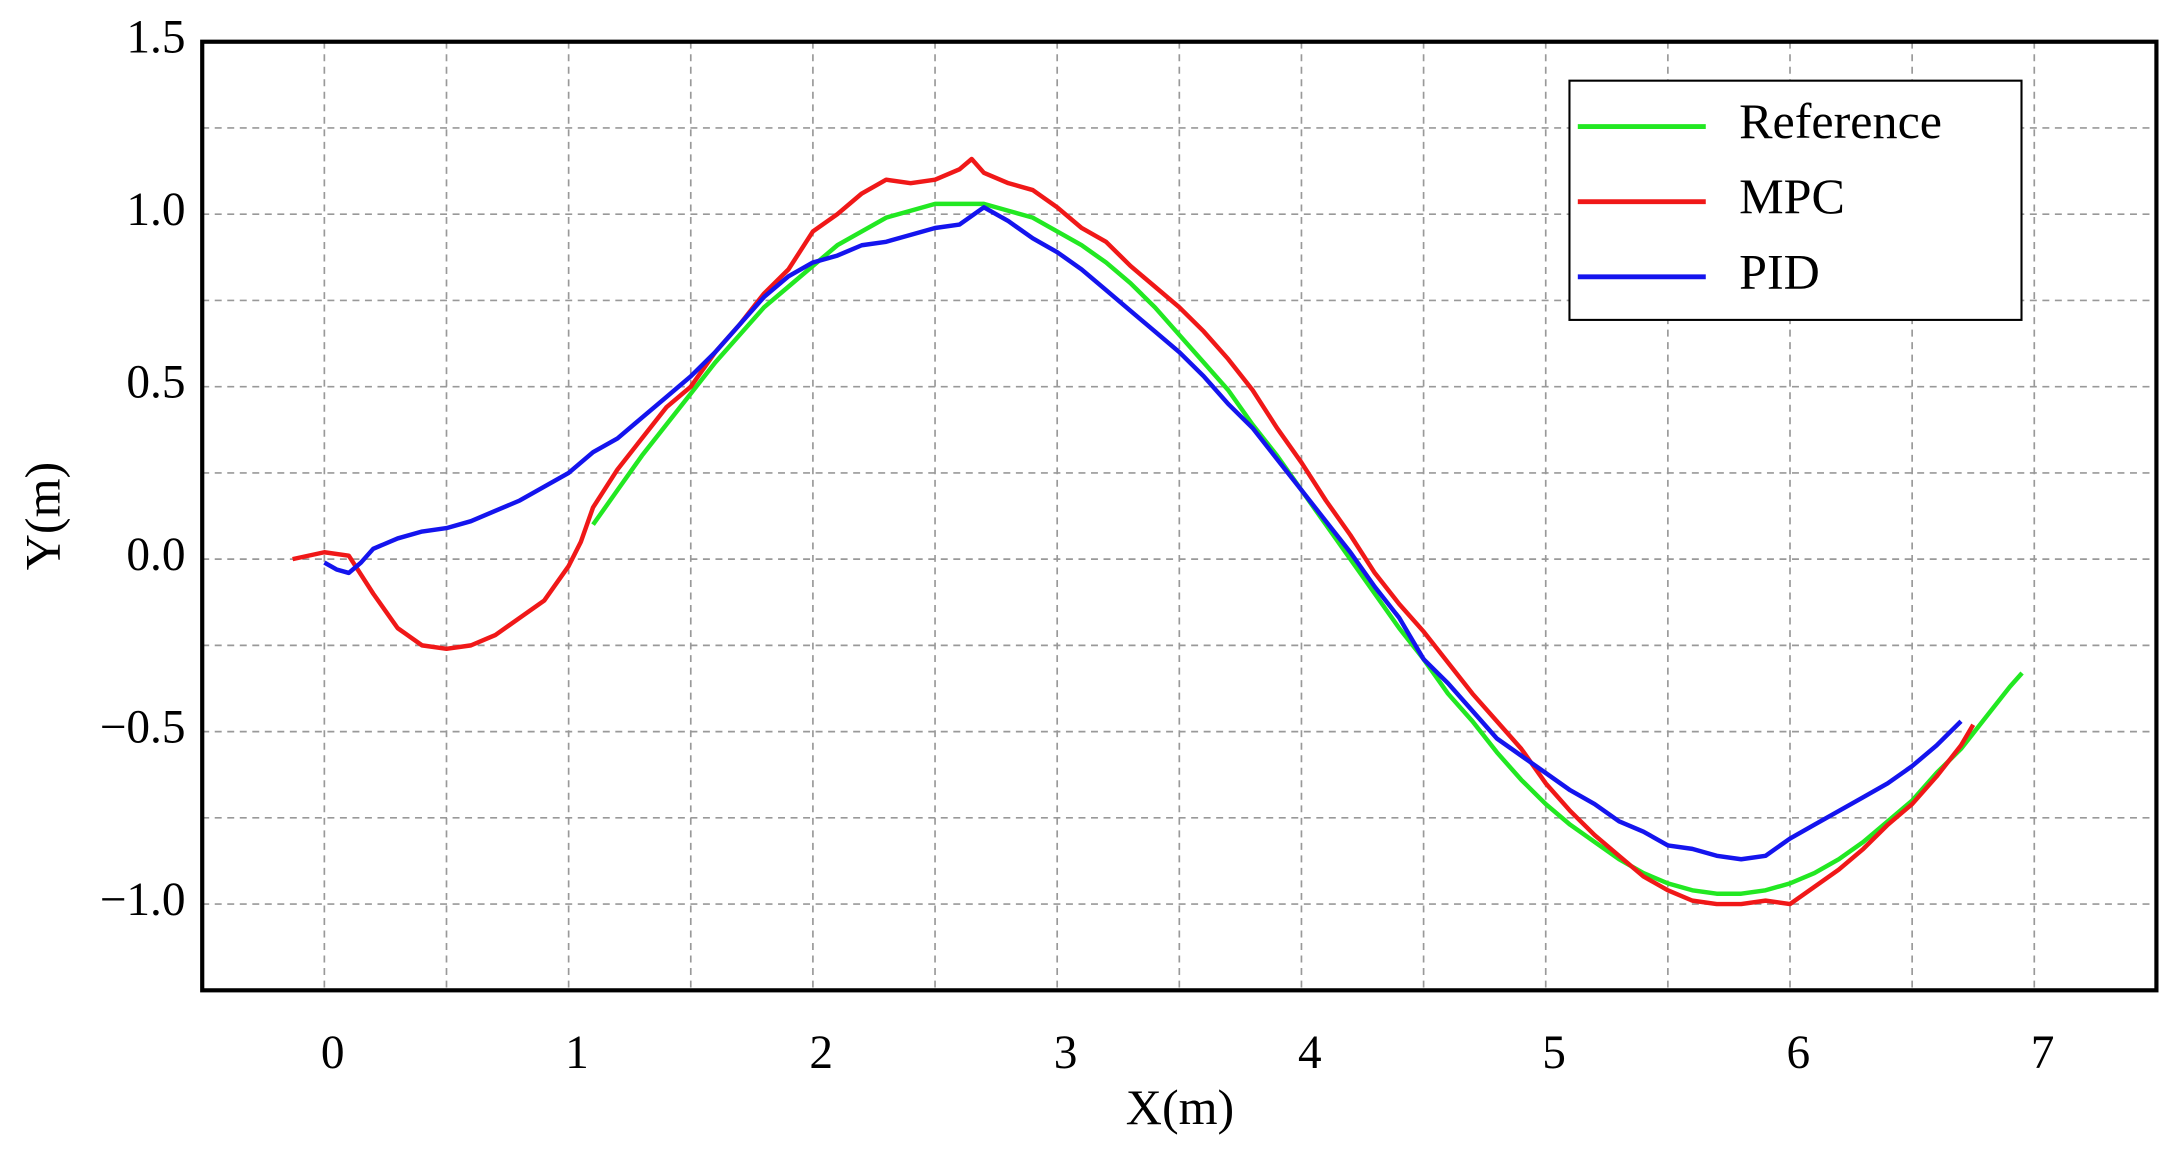  Describe the element at coordinates (1799, 1053) in the screenshot. I see `x-tick-label: 6` at that location.